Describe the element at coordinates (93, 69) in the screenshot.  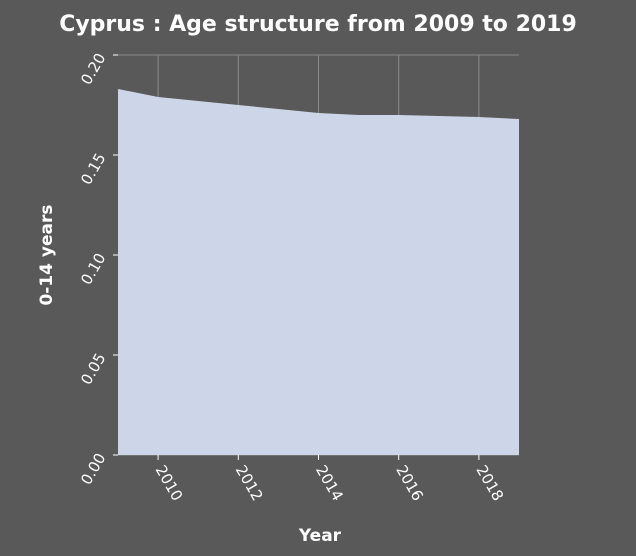
I see `y-tick-label: 0.20` at that location.